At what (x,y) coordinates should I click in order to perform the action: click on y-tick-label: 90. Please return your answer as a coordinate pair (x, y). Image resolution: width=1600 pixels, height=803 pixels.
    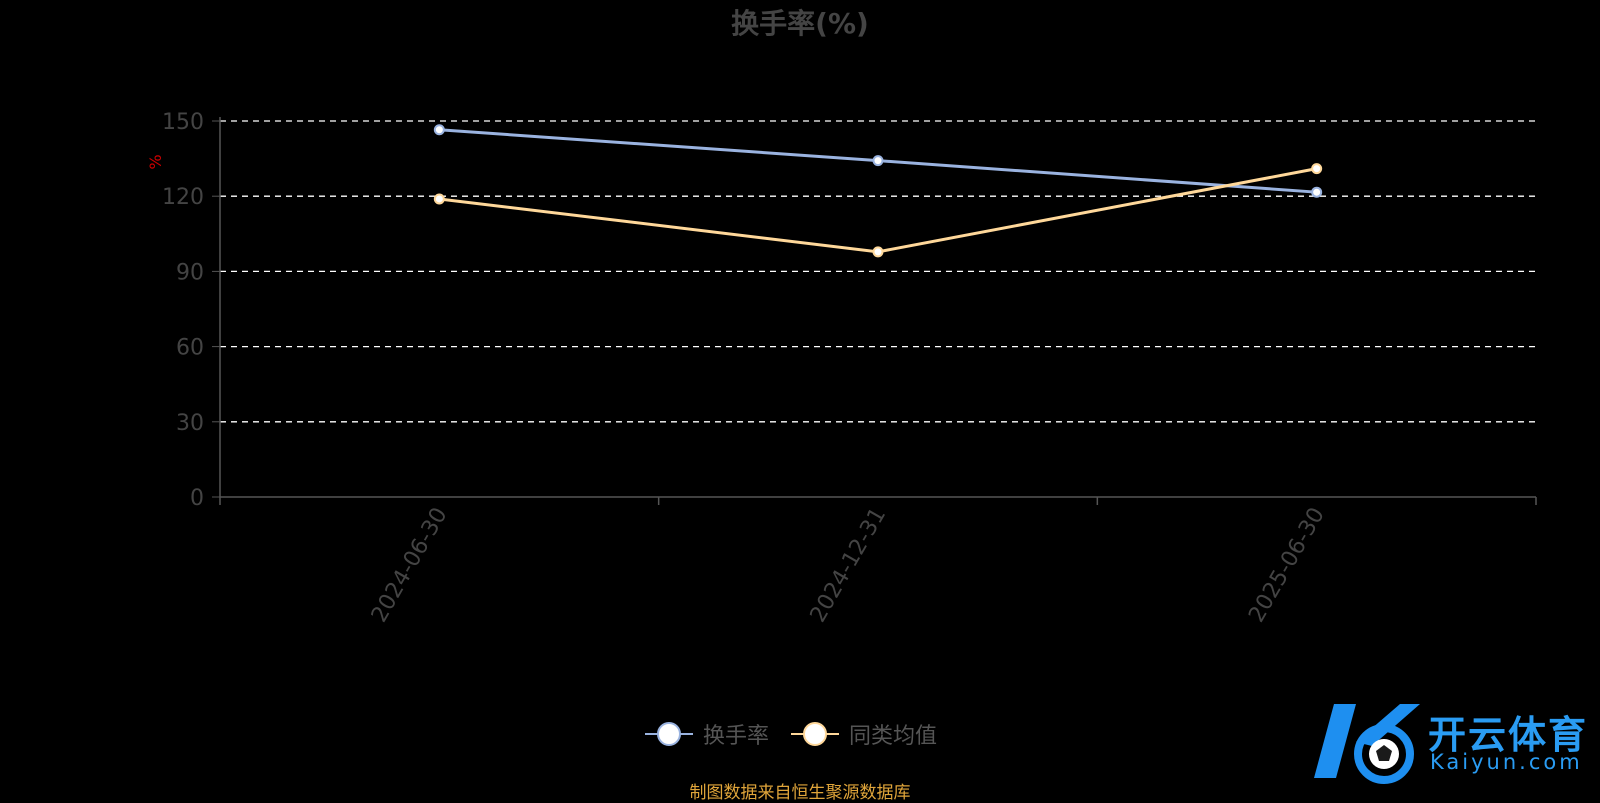
    Looking at the image, I should click on (190, 272).